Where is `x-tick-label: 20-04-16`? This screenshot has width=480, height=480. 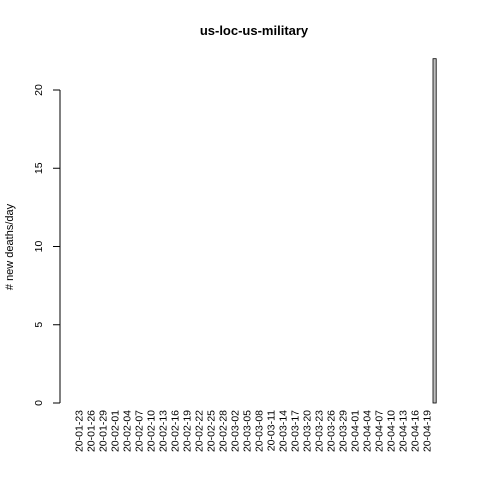
x-tick-label: 20-04-16 is located at coordinates (416, 431).